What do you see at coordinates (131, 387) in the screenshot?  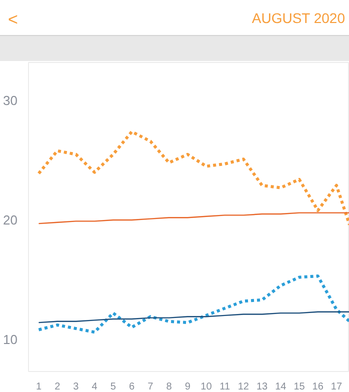 I see `x-tick-label: 6` at bounding box center [131, 387].